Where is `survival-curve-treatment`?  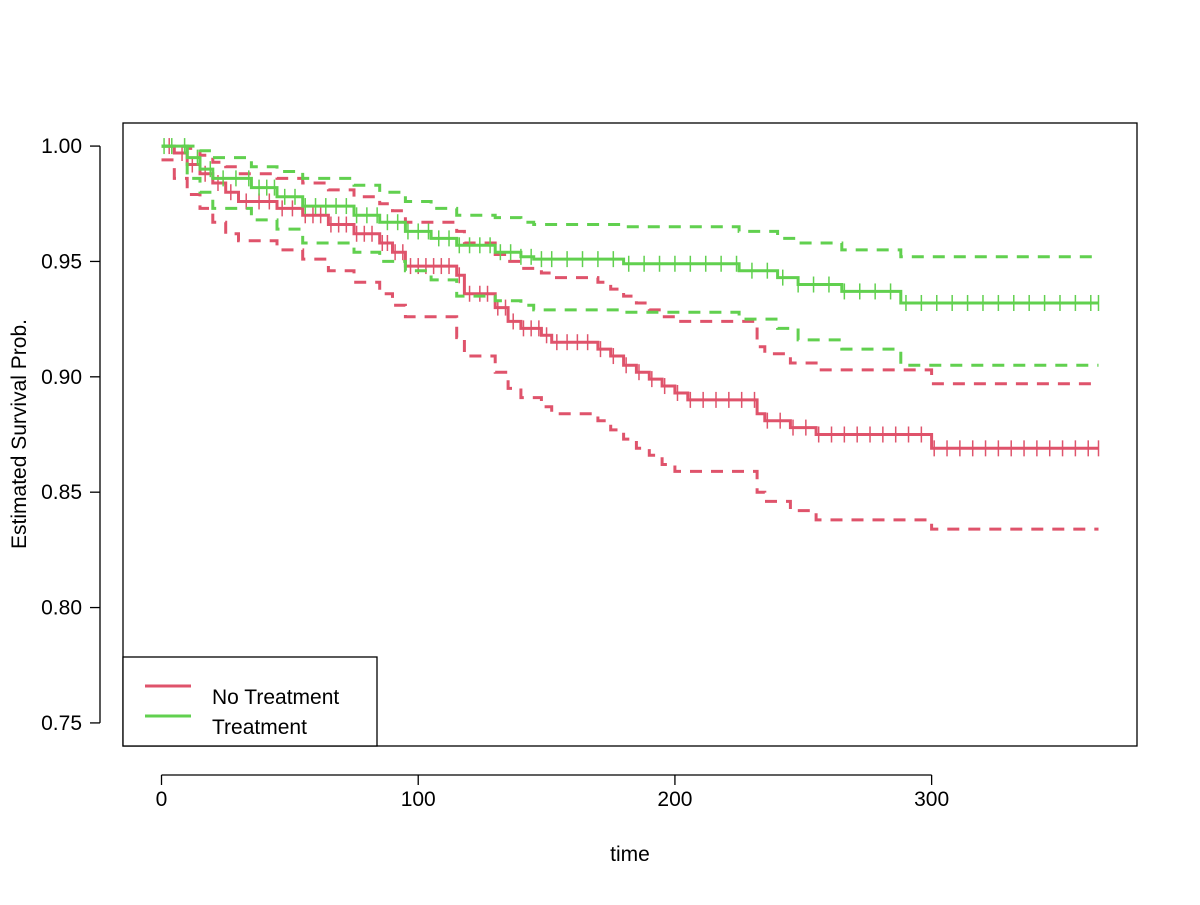 survival-curve-treatment is located at coordinates (630, 224).